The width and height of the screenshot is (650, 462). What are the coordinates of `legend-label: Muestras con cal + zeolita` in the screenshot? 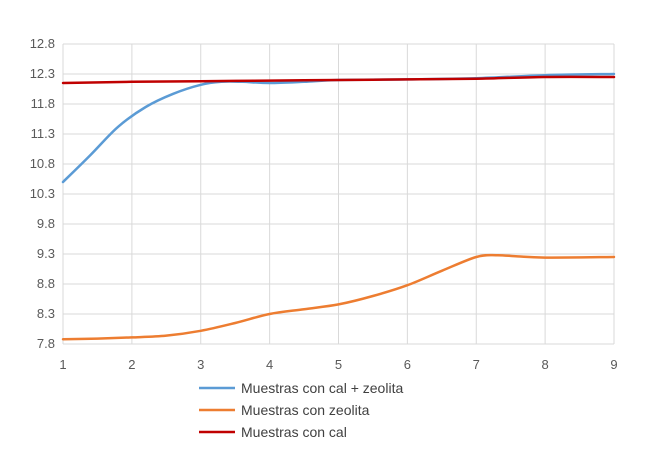 It's located at (322, 388).